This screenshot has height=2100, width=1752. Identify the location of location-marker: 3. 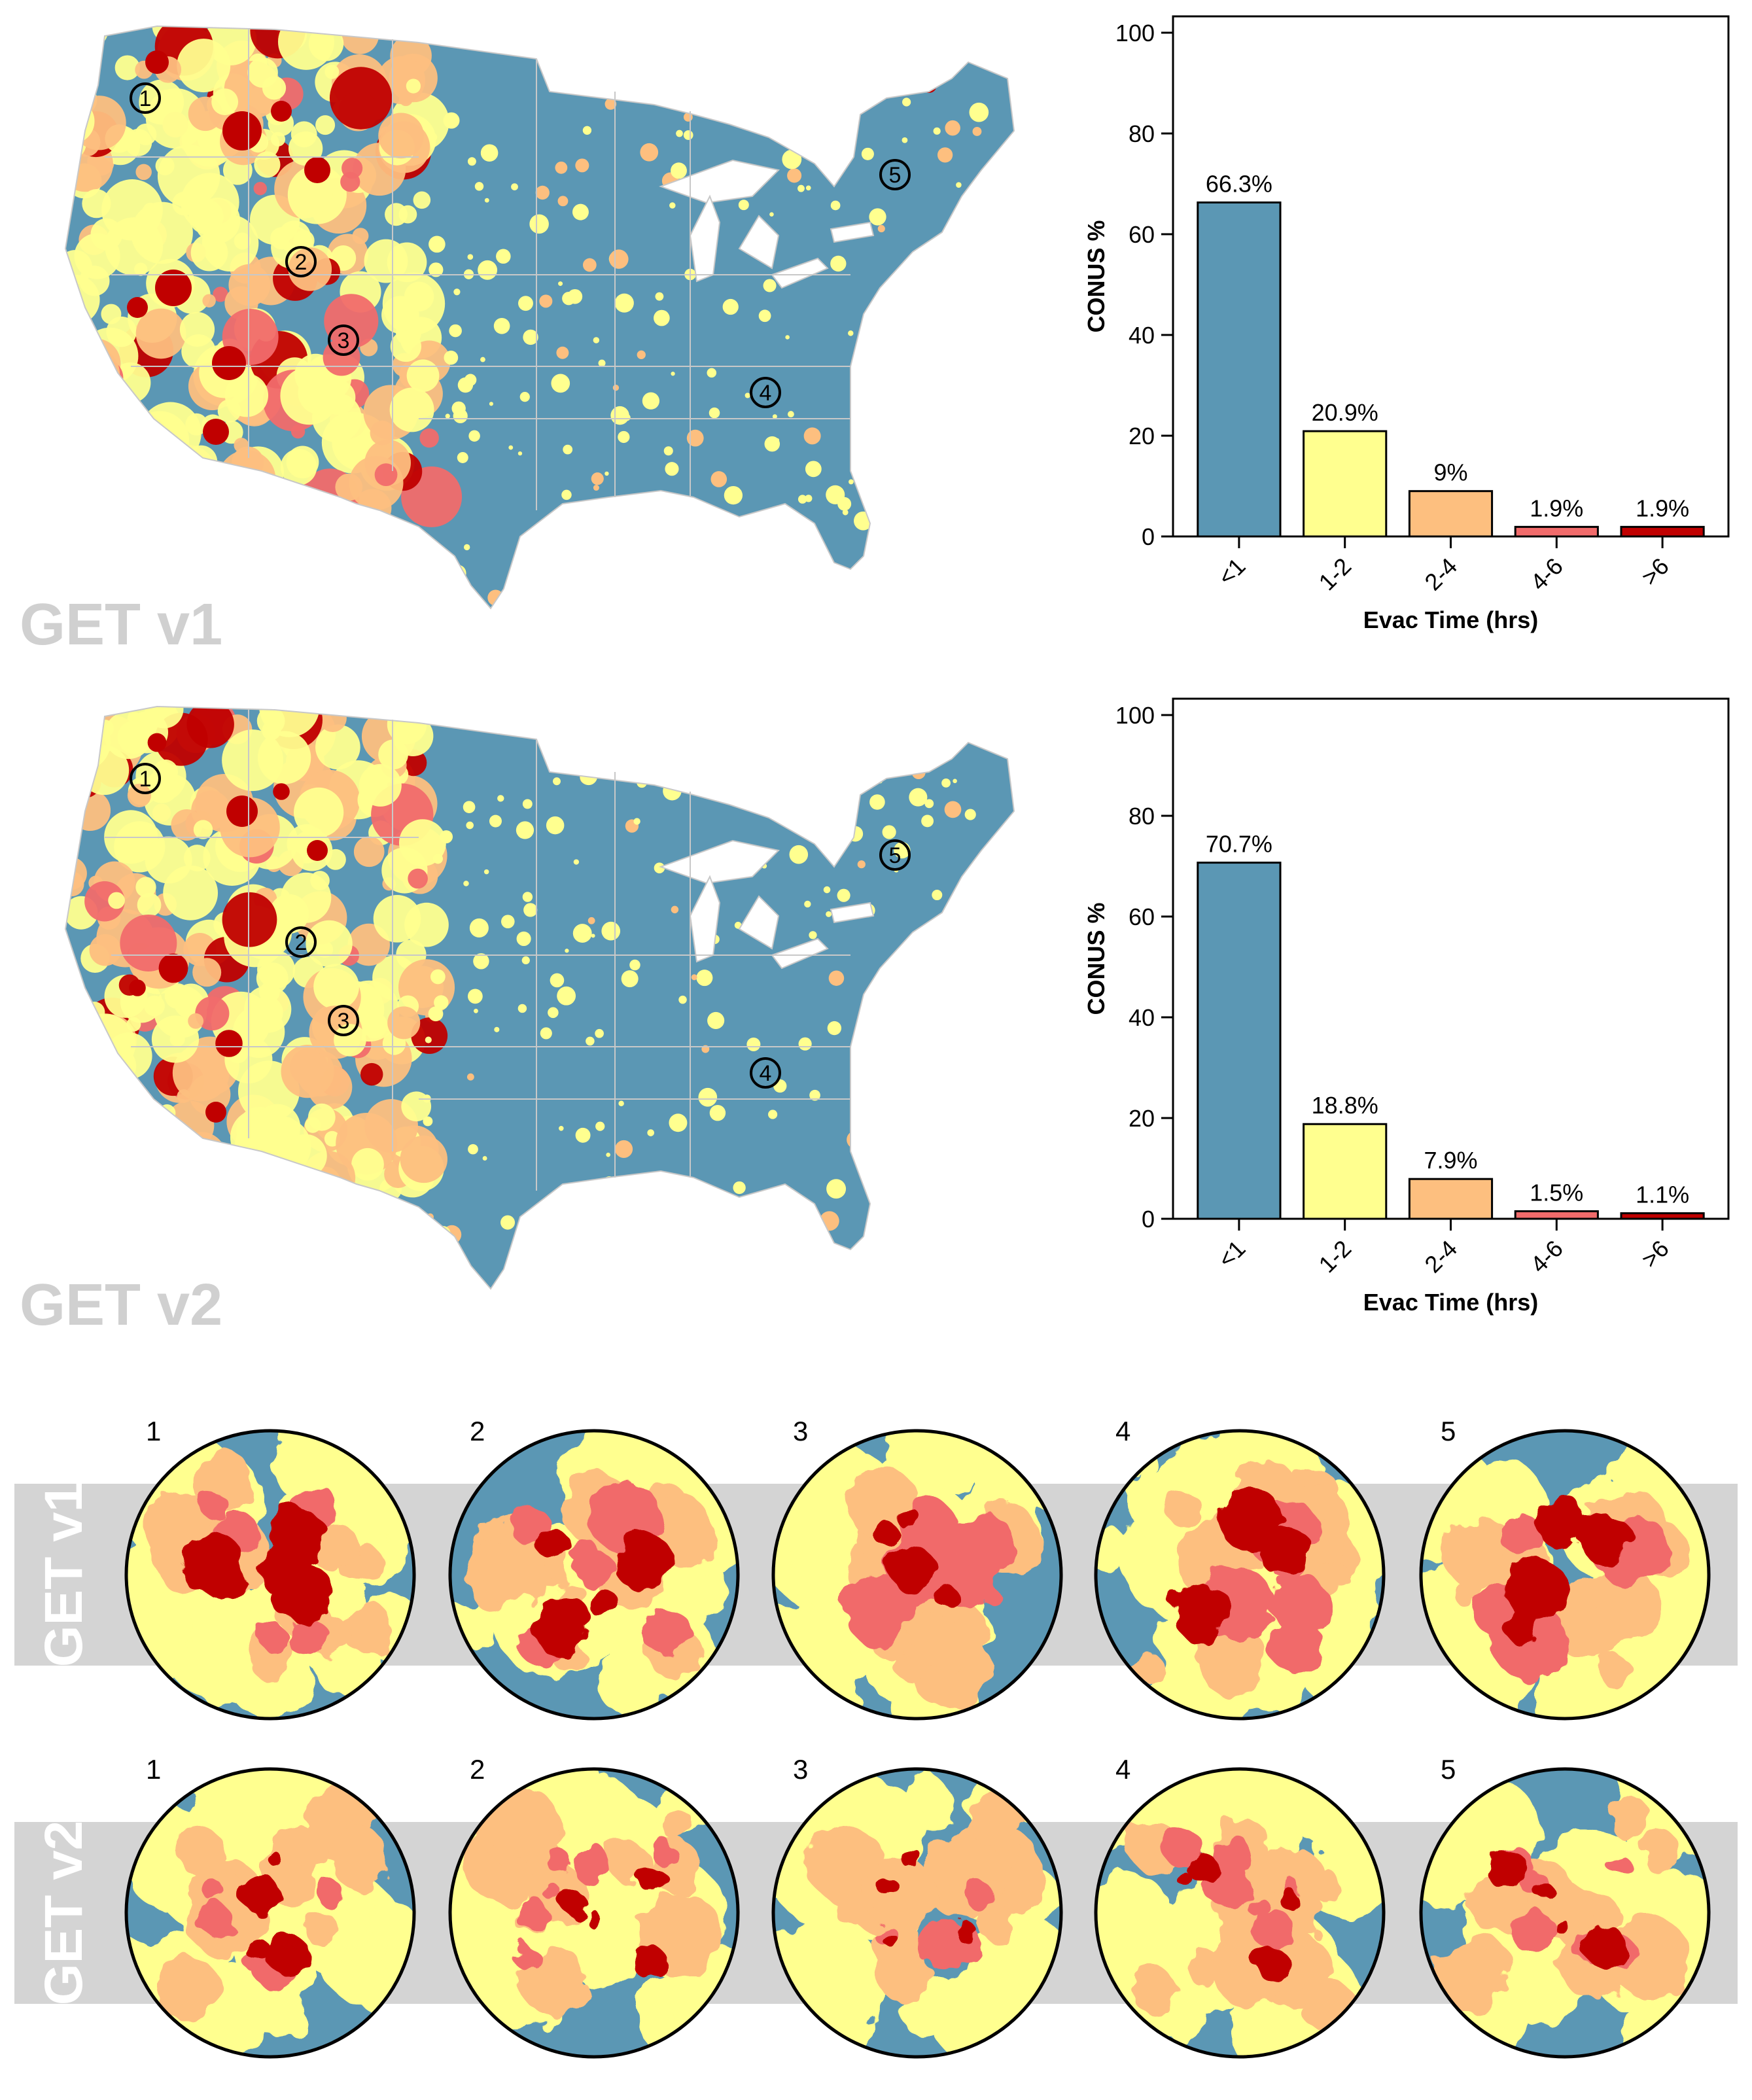
(343, 1020).